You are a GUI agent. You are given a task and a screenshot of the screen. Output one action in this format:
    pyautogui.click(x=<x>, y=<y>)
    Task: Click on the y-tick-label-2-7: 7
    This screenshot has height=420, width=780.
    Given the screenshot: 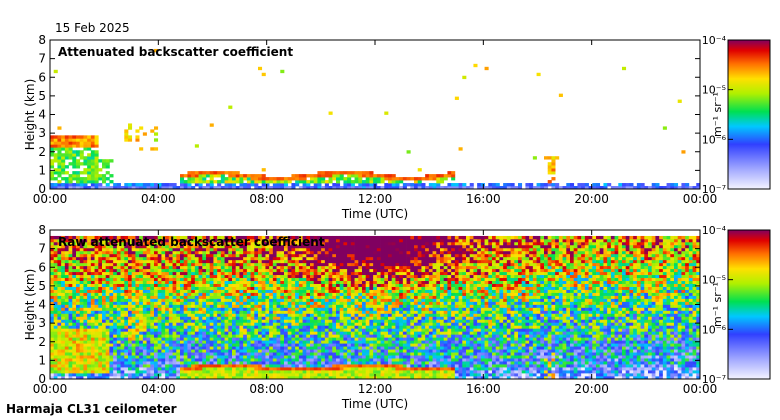 What is the action you would take?
    pyautogui.click(x=42, y=249)
    